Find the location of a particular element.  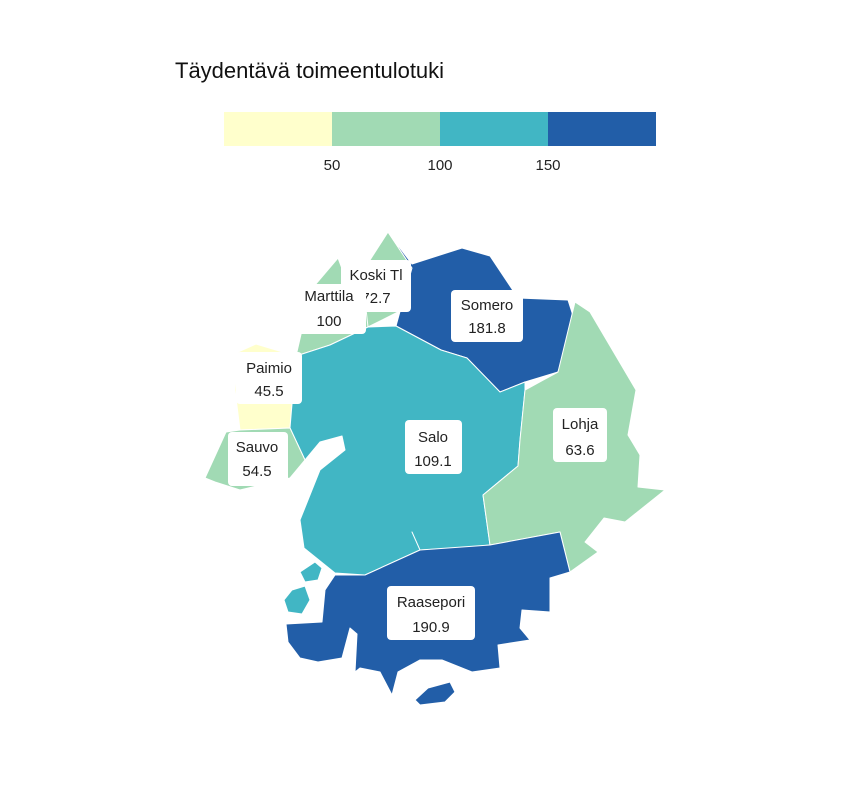

label-somero: Somero 181.8 is located at coordinates (487, 316).